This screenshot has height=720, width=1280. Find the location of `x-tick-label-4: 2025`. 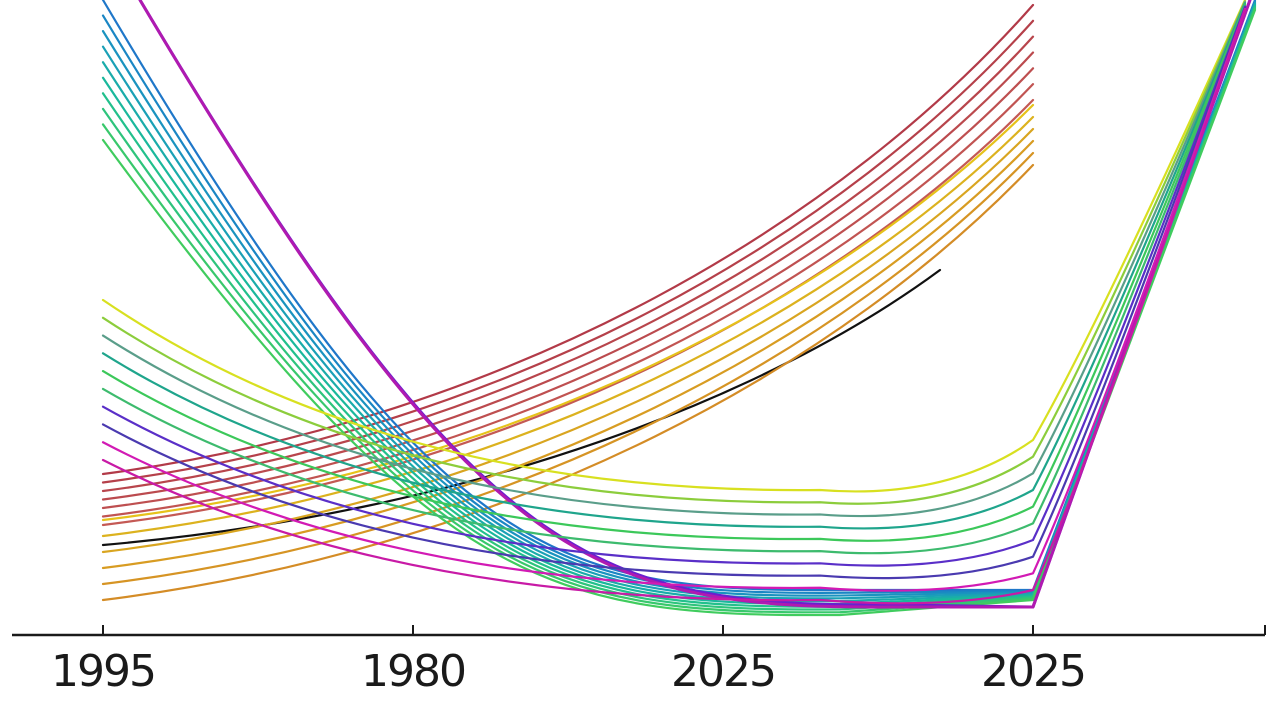

x-tick-label-4: 2025 is located at coordinates (1034, 671).